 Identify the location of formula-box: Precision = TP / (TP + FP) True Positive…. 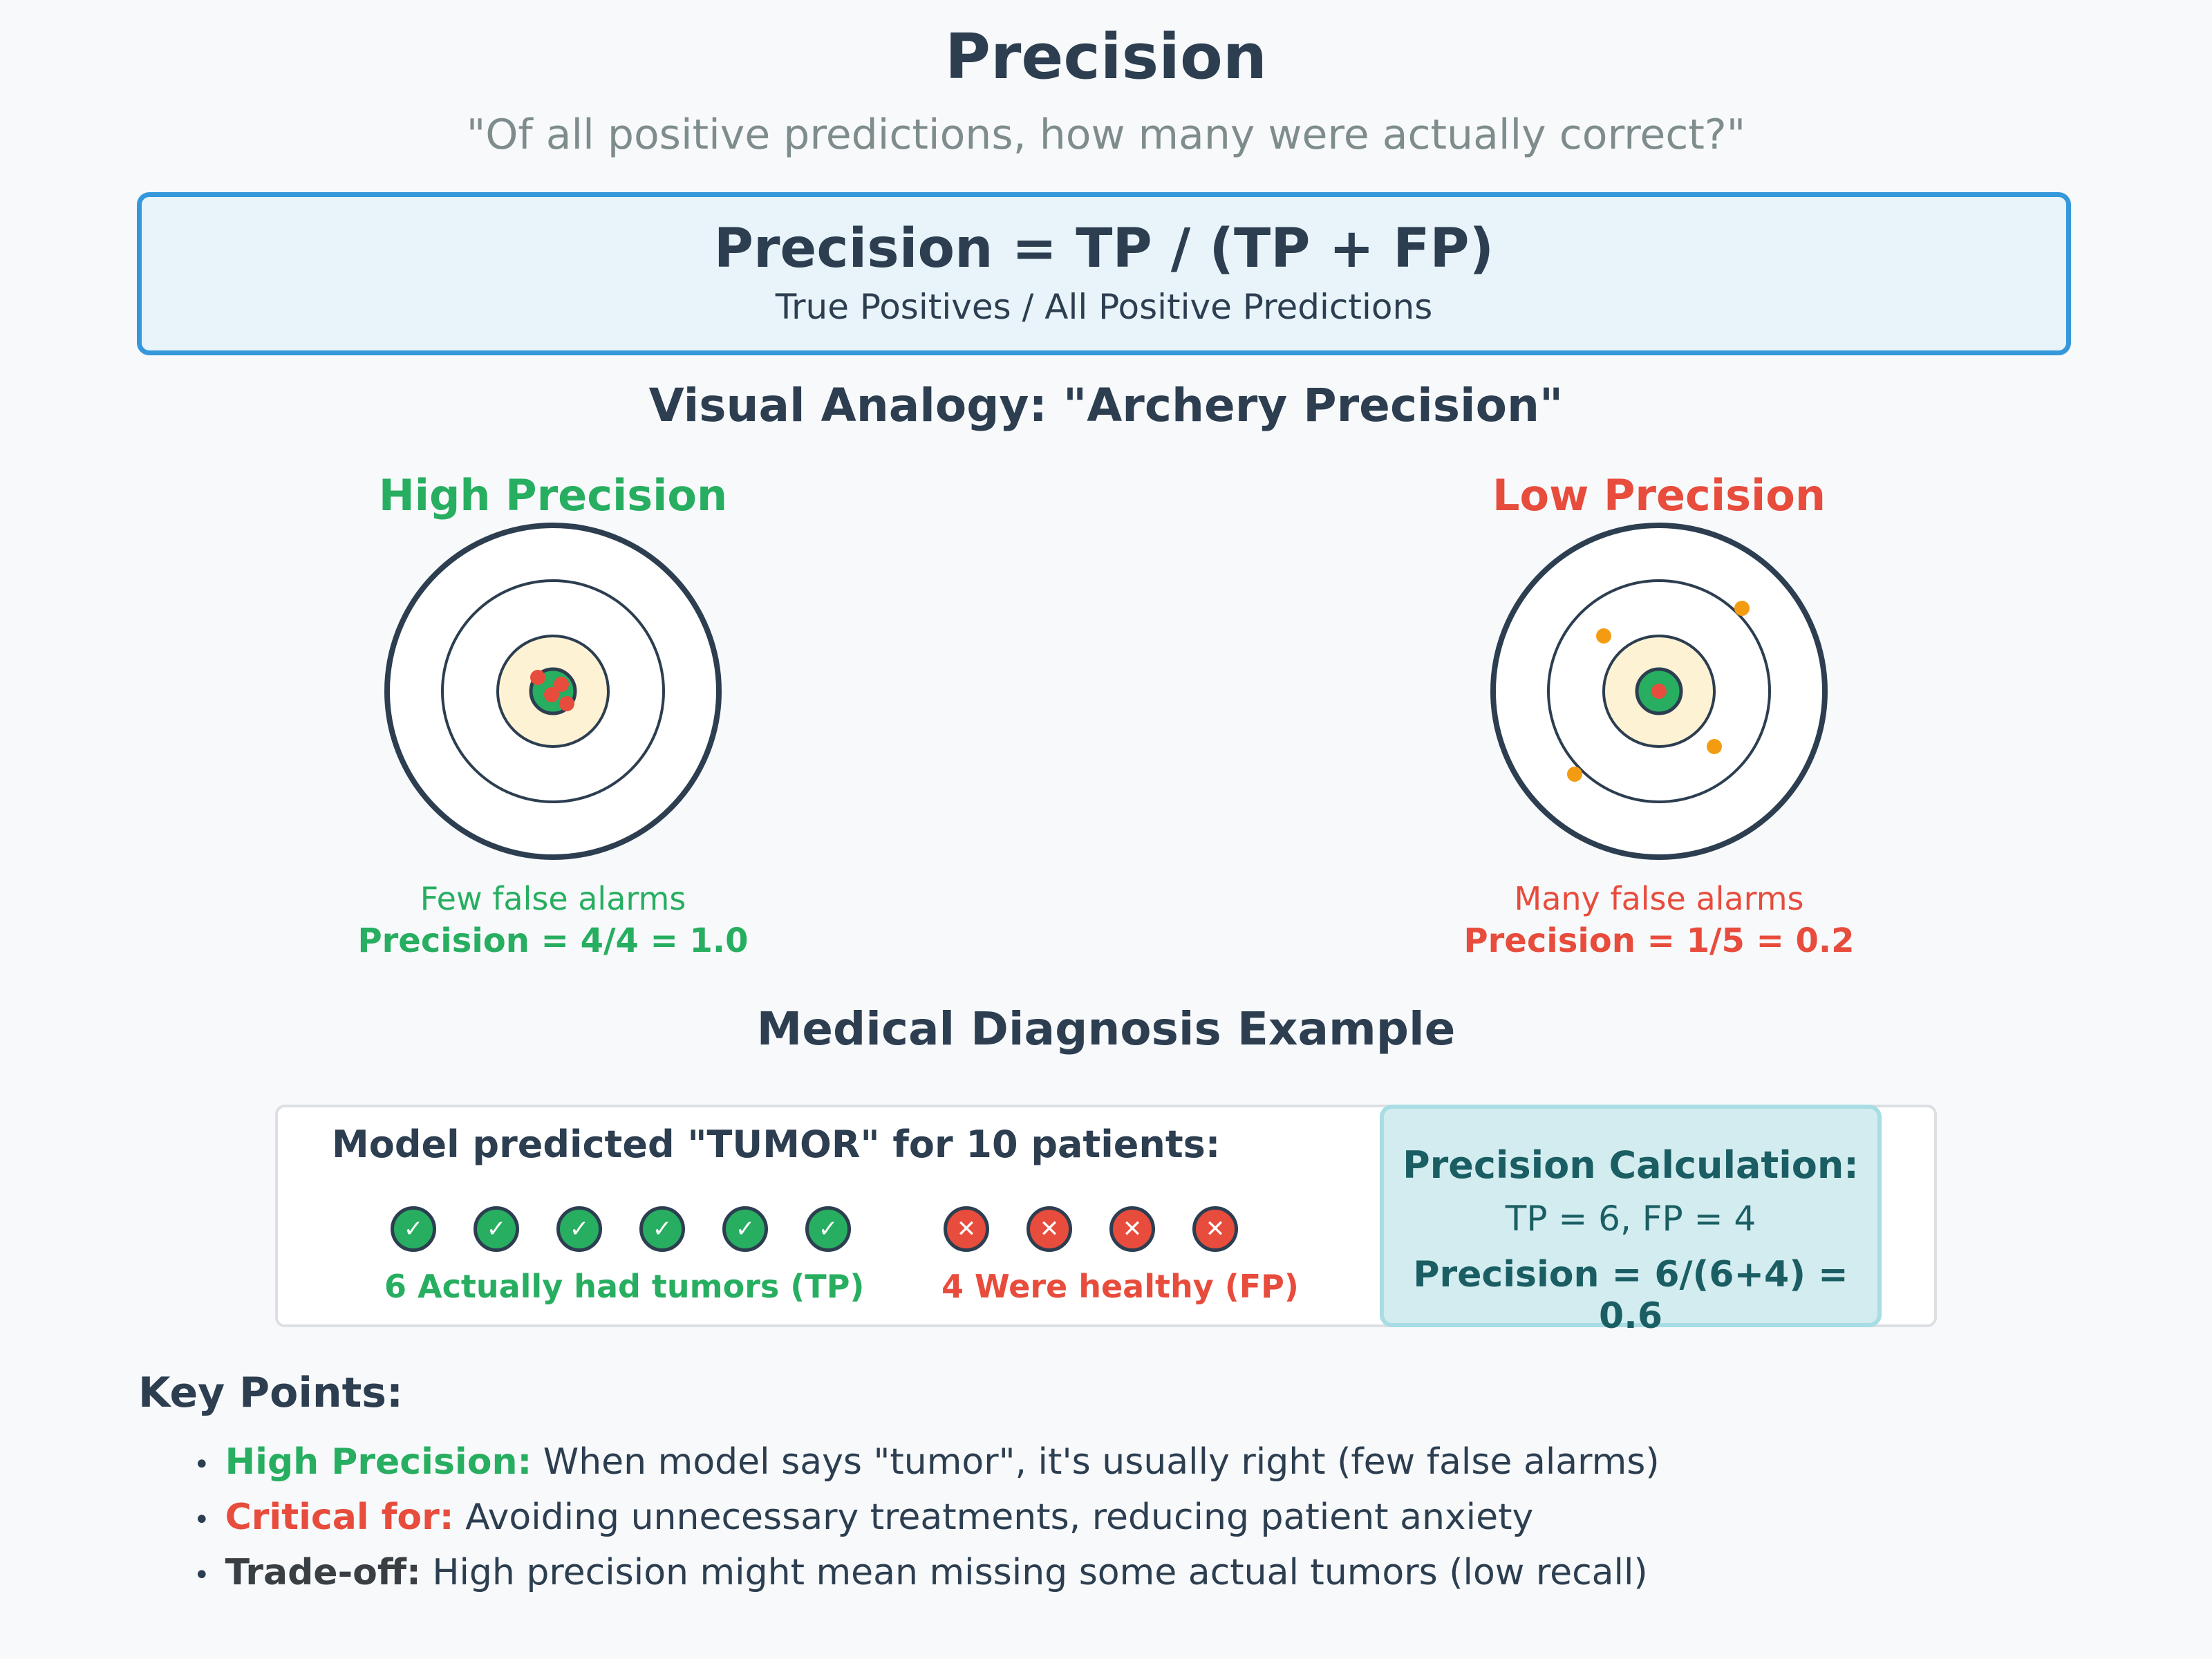
(1104, 273).